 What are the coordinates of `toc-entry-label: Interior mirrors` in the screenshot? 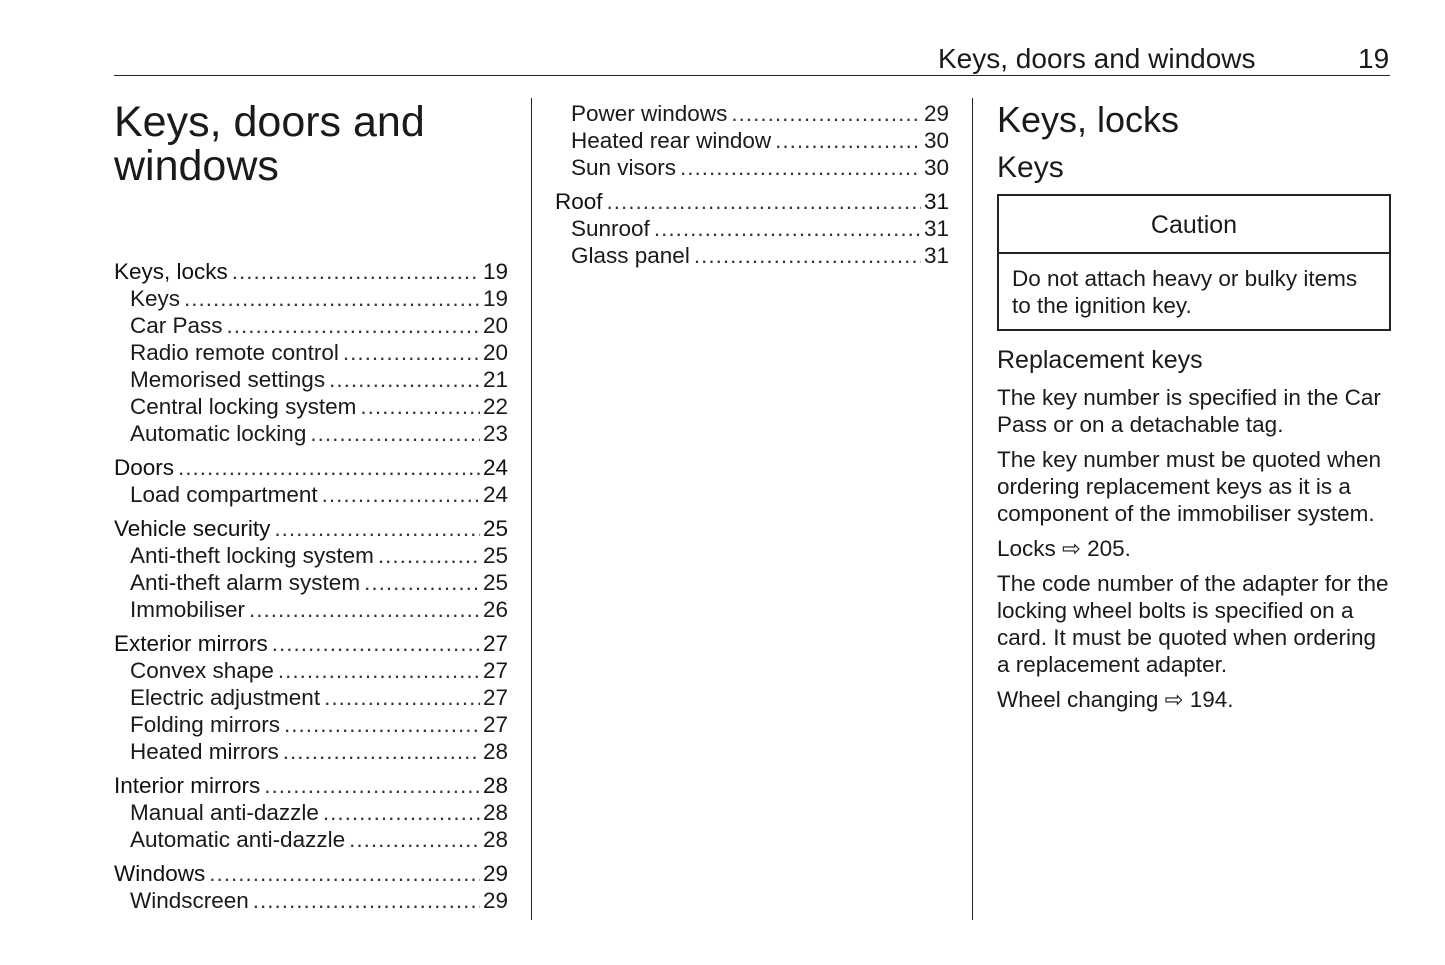 It's located at (187, 785).